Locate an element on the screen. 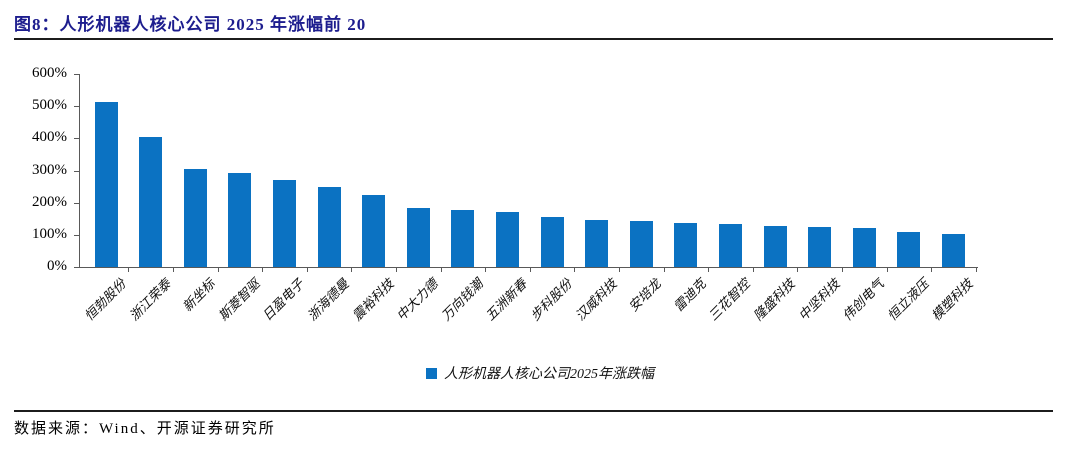 The image size is (1080, 453). x-axis-label: 模塑科技 is located at coordinates (952, 300).